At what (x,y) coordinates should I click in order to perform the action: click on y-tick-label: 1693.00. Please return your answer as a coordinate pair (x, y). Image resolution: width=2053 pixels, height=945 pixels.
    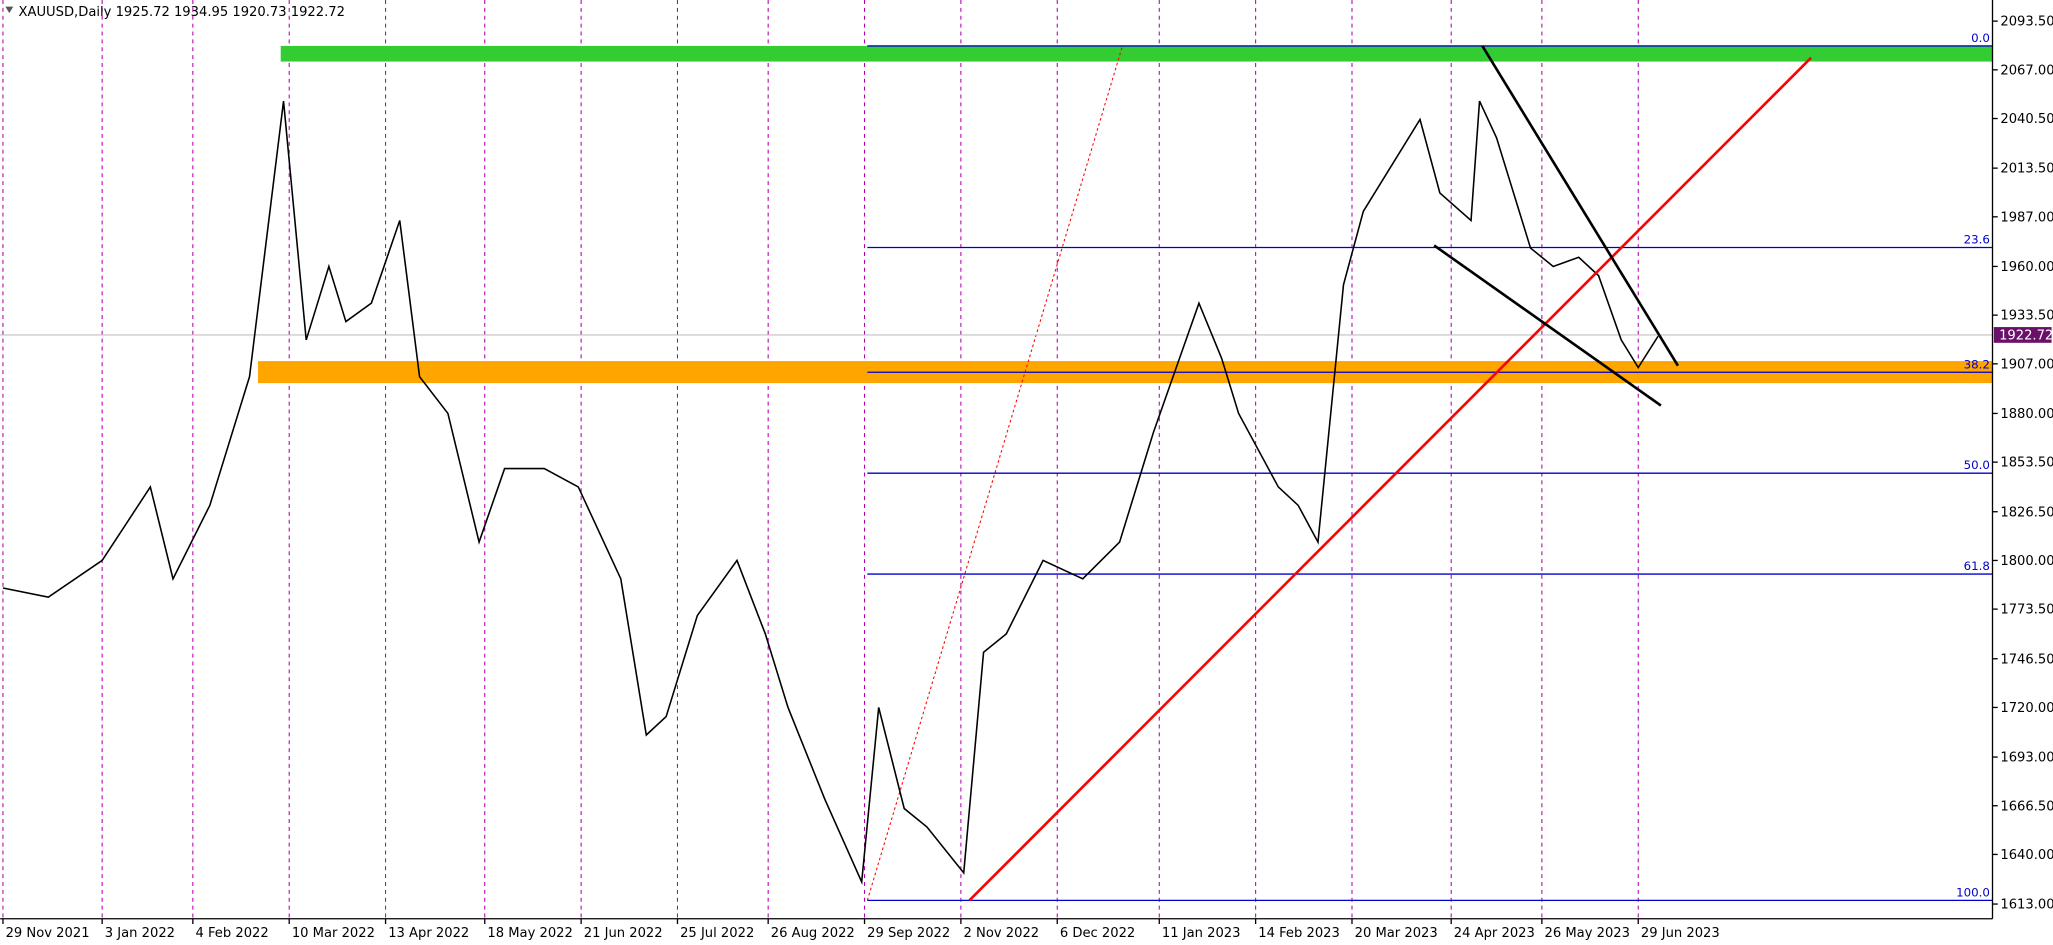
    Looking at the image, I should click on (2026, 758).